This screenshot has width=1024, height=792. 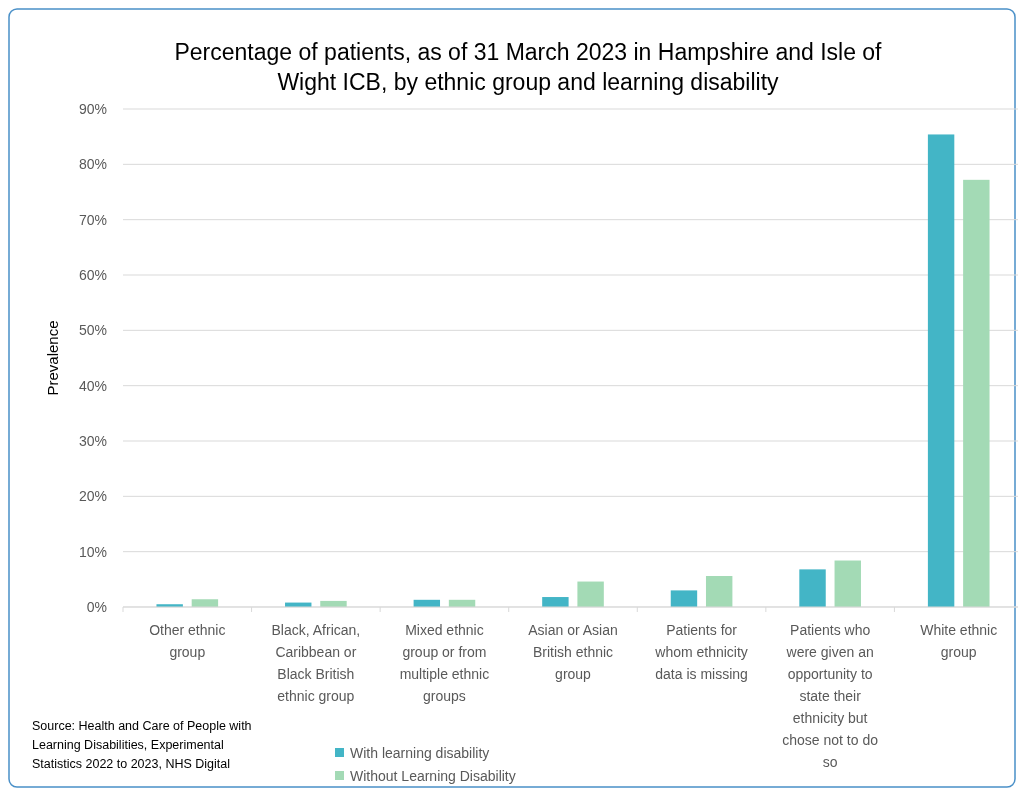 What do you see at coordinates (187, 641) in the screenshot?
I see `x-tick-label: Other ethnic group` at bounding box center [187, 641].